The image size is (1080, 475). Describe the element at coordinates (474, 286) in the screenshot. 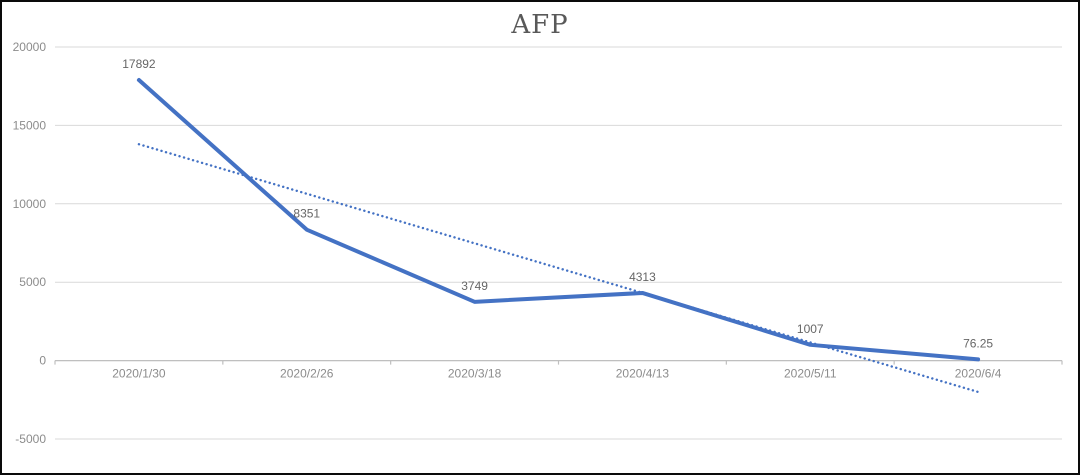

I see `data-label: 3749` at that location.